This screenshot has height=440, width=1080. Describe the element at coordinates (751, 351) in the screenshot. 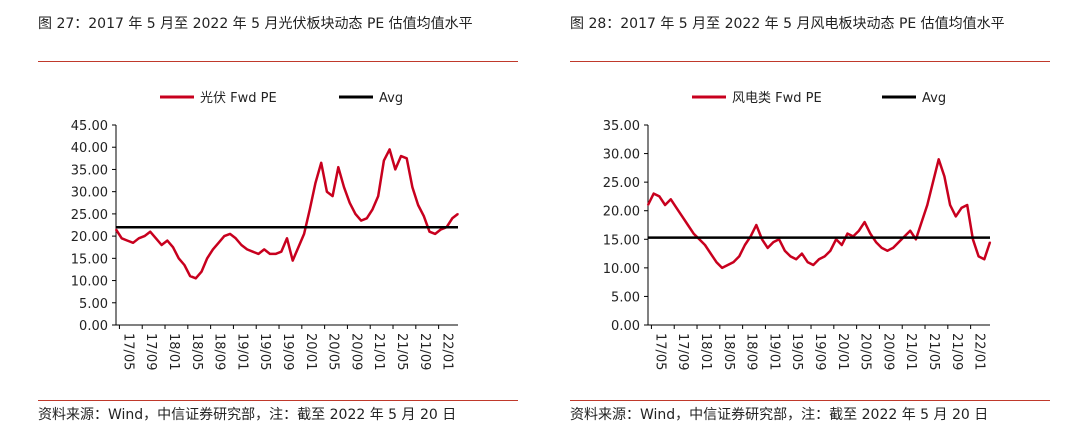

I see `right-x-tick-label-4: 18/09` at that location.